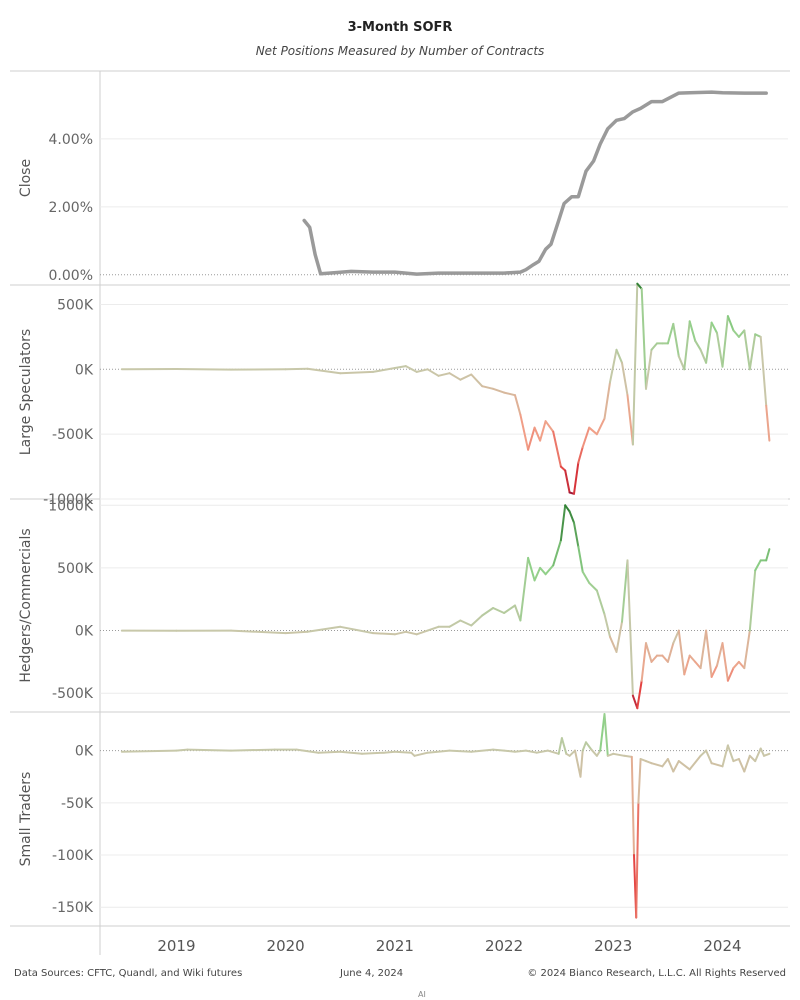  I want to click on x-tick-label: 2022, so click(504, 946).